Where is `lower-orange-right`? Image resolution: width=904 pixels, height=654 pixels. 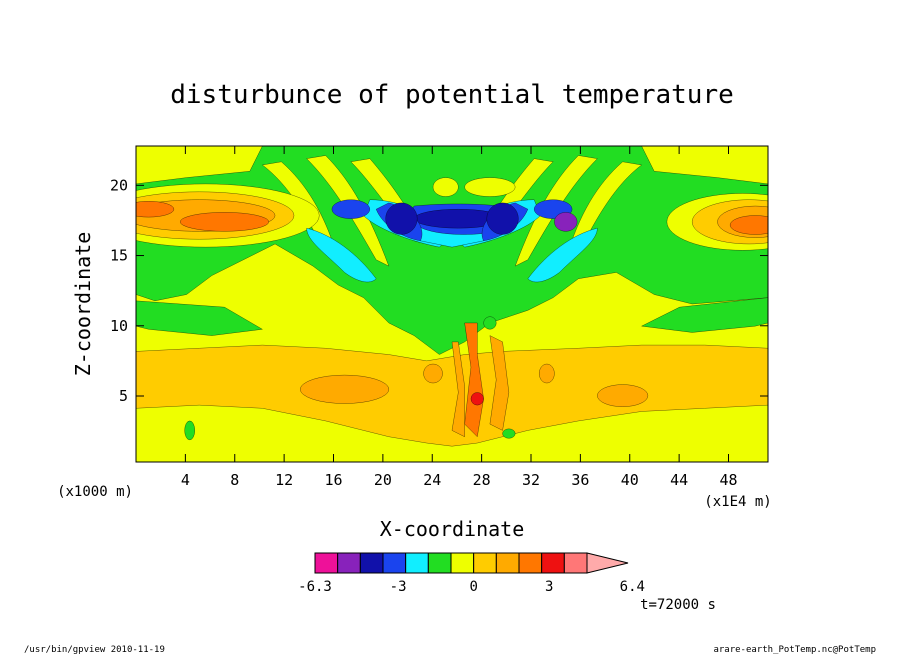
lower-orange-right is located at coordinates (622, 396).